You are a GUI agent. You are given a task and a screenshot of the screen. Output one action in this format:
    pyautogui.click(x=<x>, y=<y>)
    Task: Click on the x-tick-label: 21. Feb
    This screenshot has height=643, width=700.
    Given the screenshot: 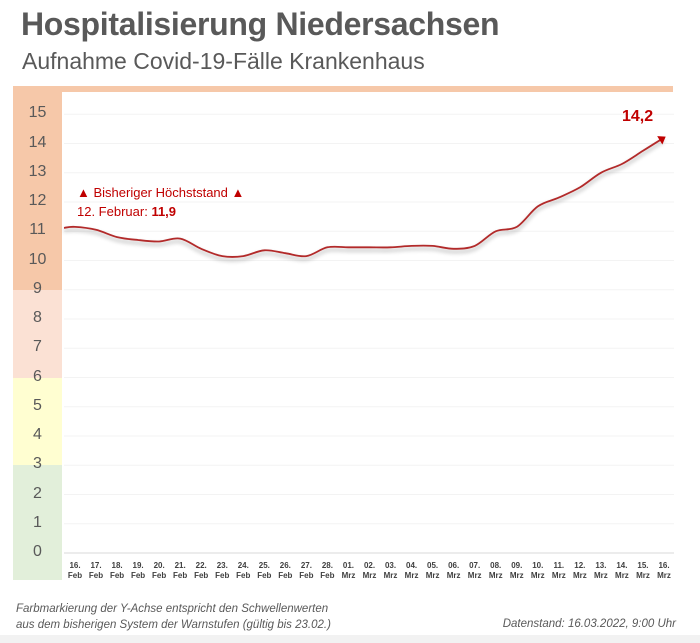 What is the action you would take?
    pyautogui.click(x=180, y=571)
    